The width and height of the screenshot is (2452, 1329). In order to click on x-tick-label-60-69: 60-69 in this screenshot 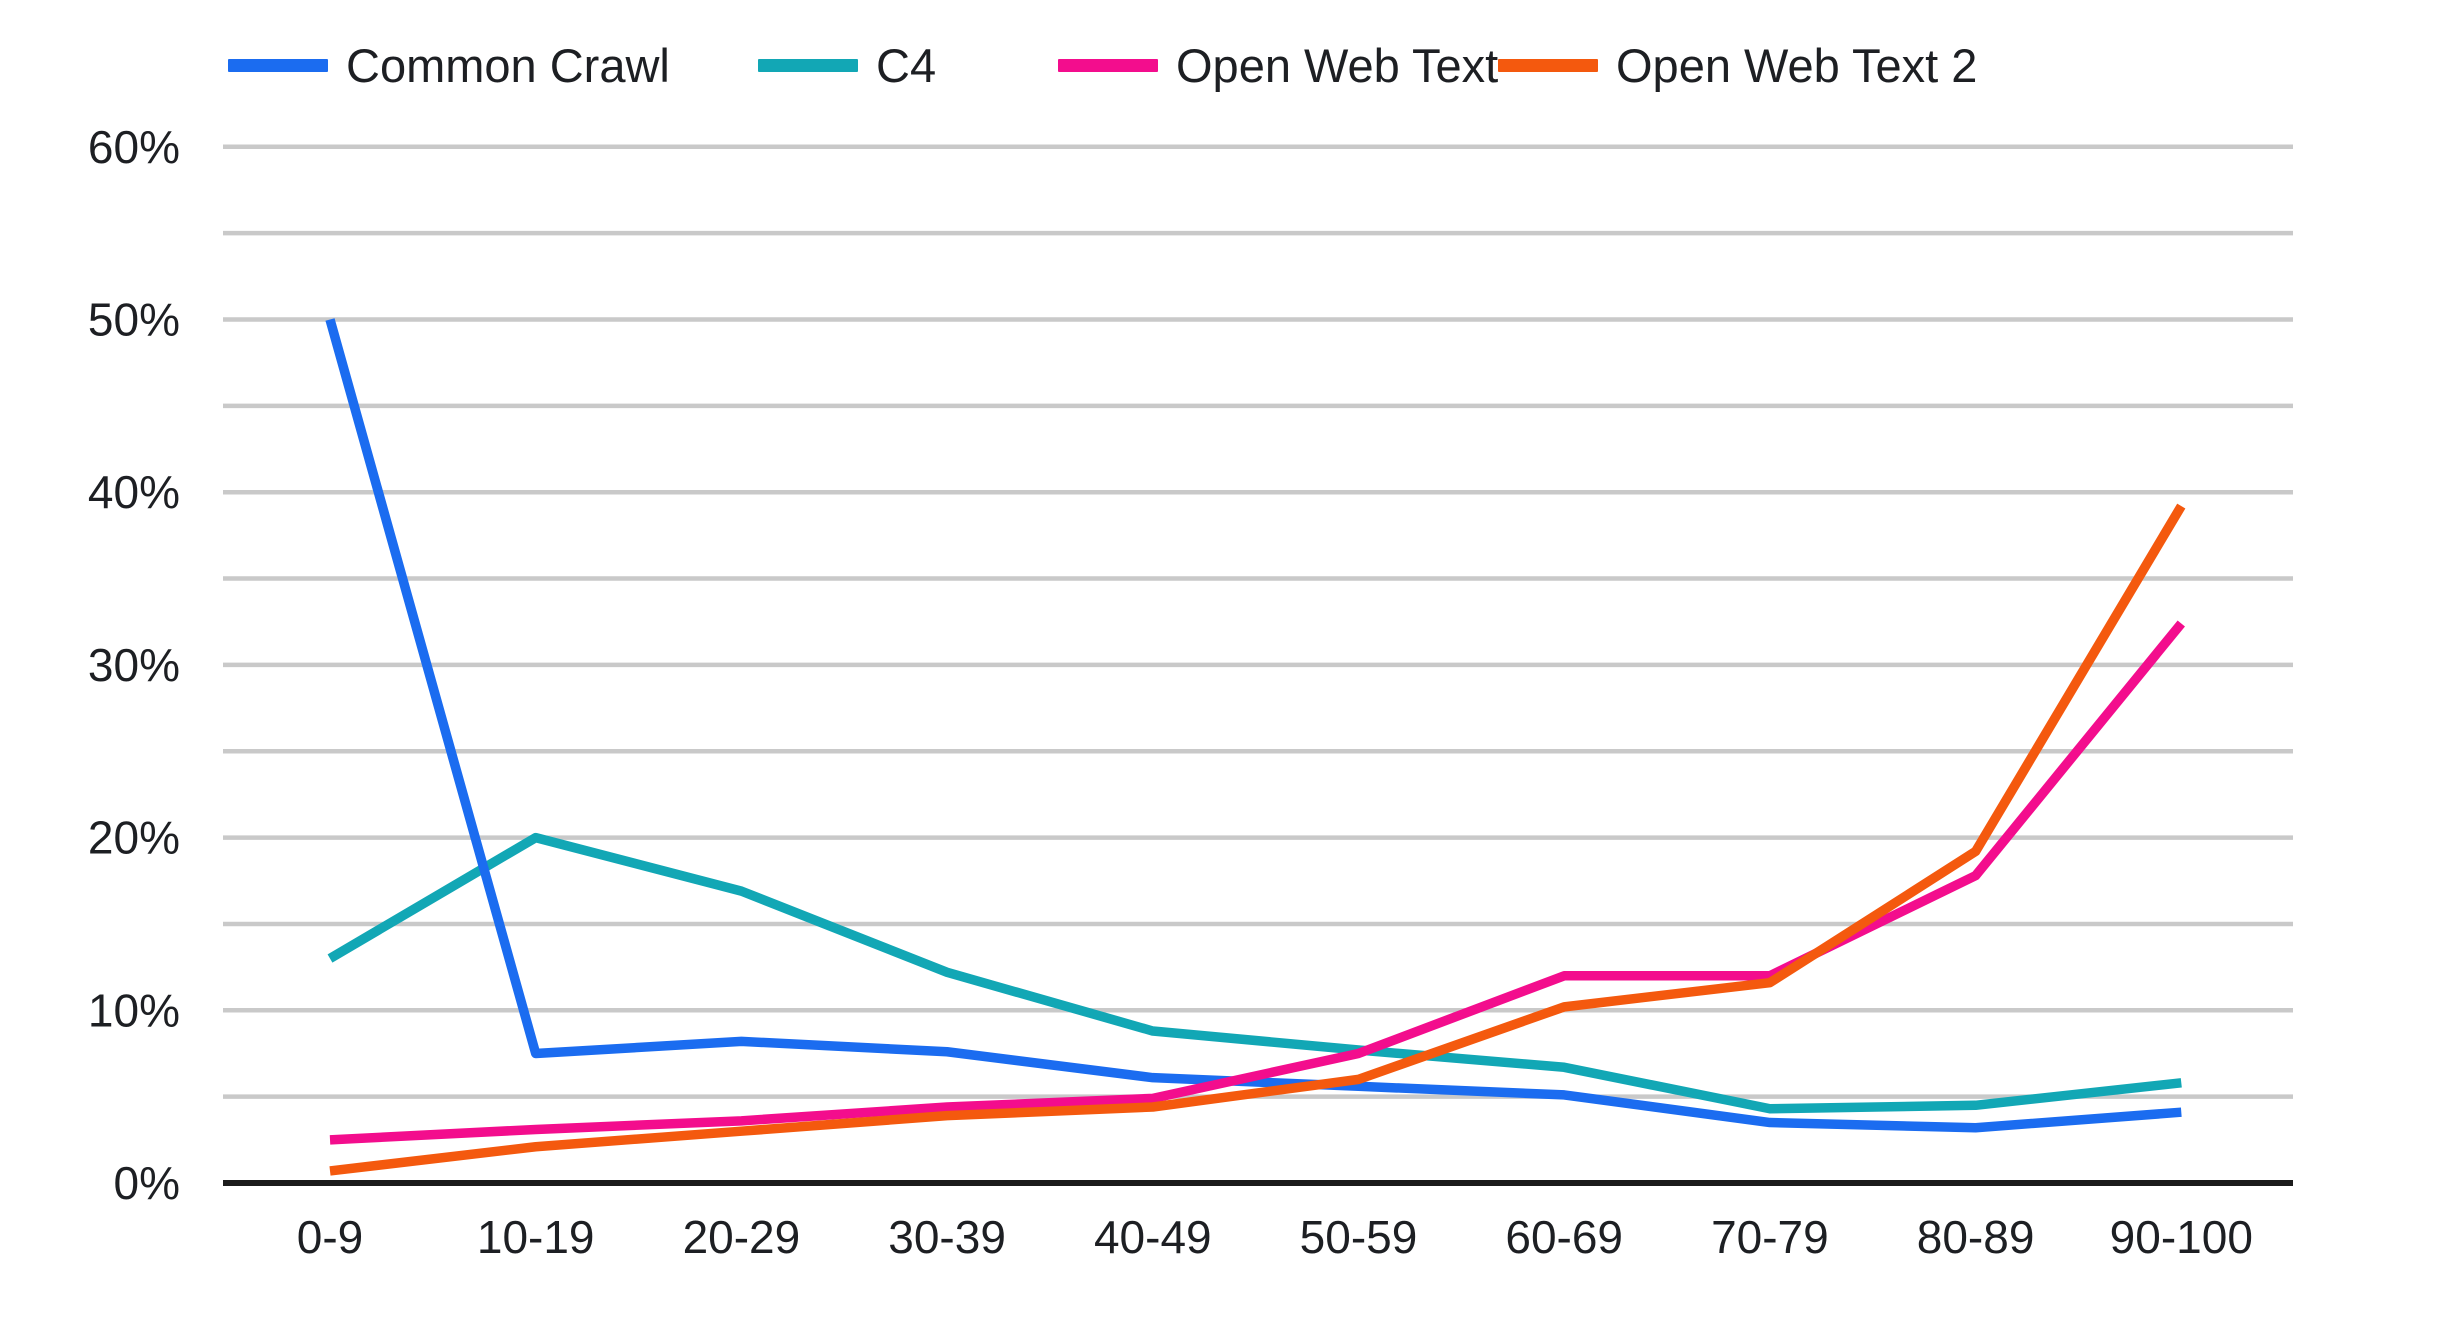, I will do `click(1564, 1237)`.